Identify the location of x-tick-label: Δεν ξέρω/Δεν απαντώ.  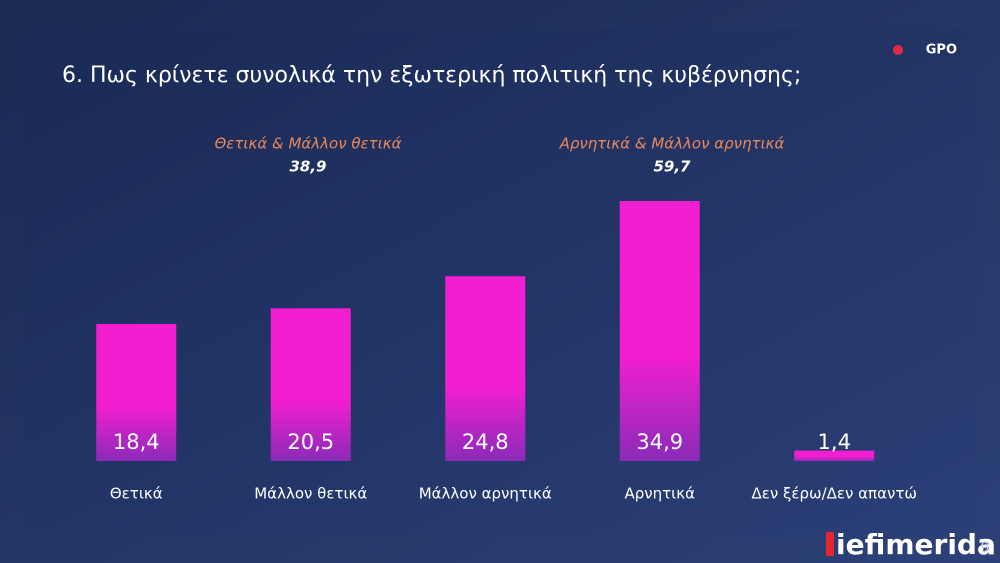
(834, 494).